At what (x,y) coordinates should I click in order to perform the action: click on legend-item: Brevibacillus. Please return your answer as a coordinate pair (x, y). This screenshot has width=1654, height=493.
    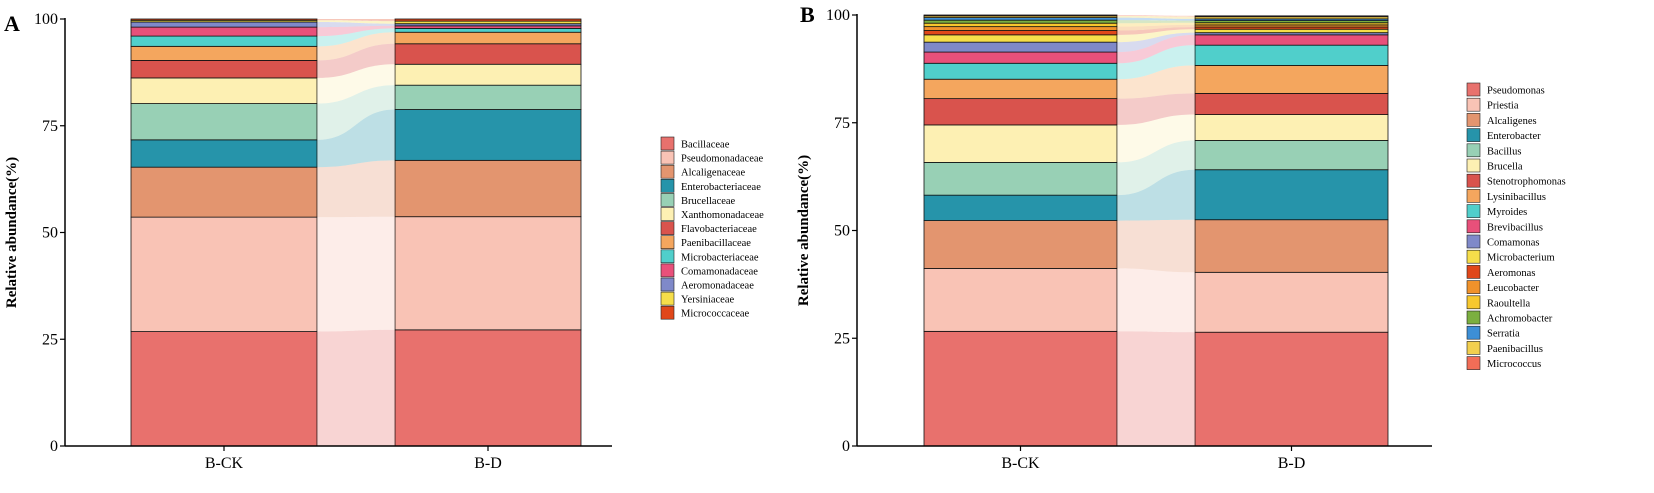
    Looking at the image, I should click on (1504, 226).